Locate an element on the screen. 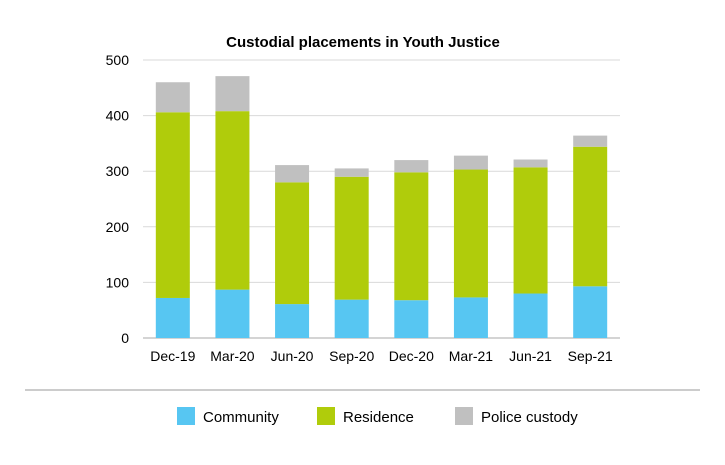 This screenshot has width=725, height=465. legend: Community Residence Police custody is located at coordinates (377, 416).